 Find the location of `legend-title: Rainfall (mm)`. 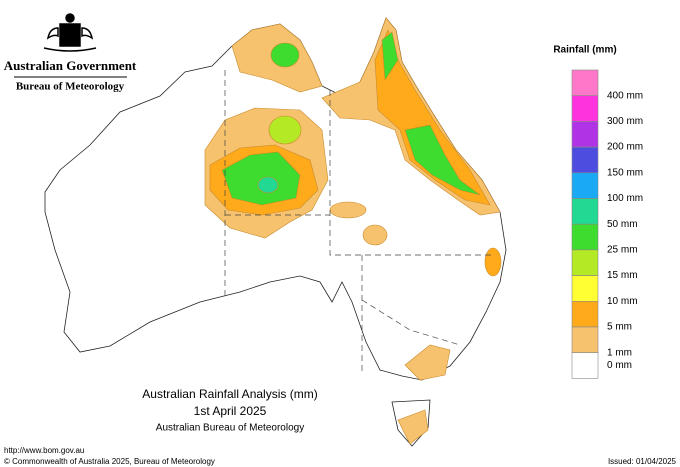

legend-title: Rainfall (mm) is located at coordinates (584, 50).